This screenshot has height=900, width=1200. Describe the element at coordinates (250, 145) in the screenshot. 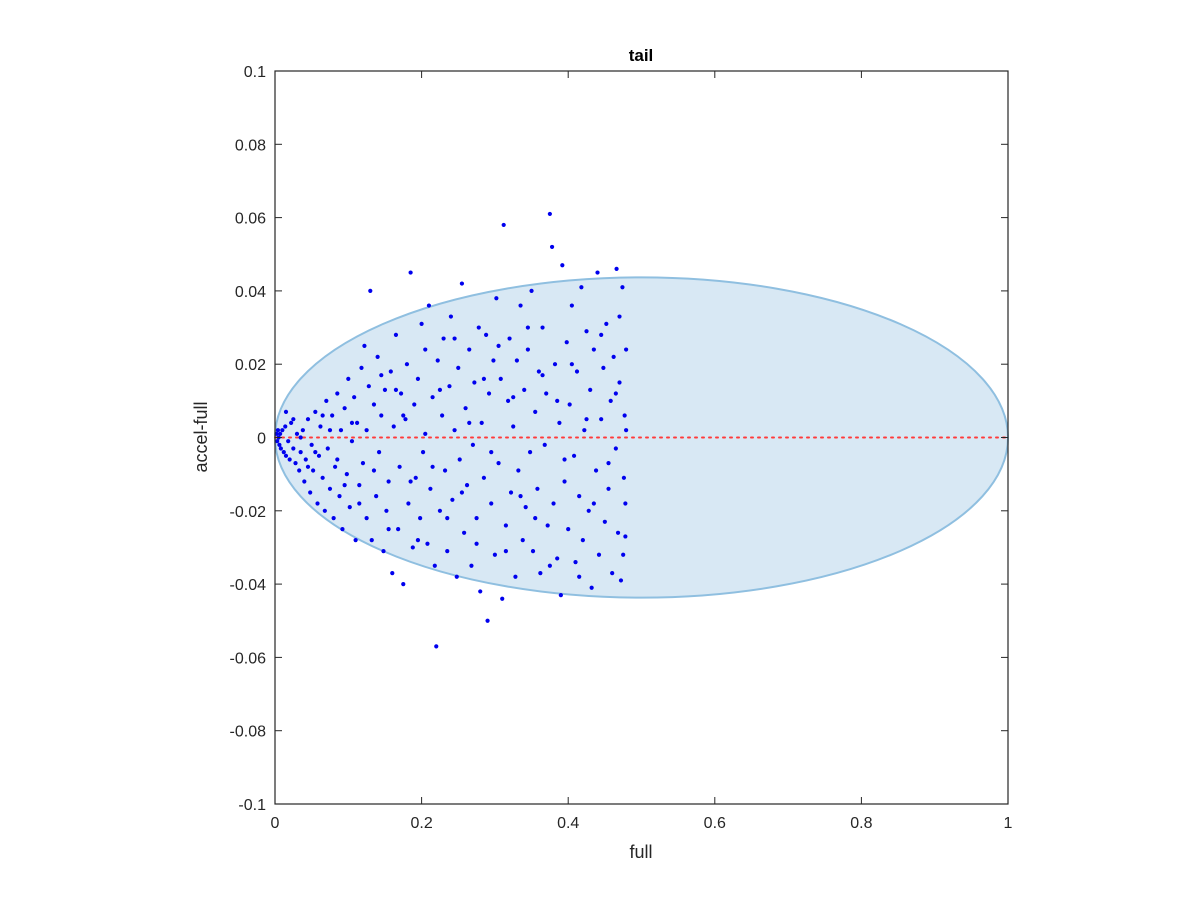

I see `y-tick-label-9: 0.08` at that location.